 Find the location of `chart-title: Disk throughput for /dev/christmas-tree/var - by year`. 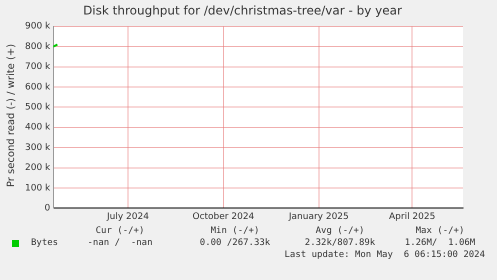

chart-title: Disk throughput for /dev/christmas-tree/var - by year is located at coordinates (242, 10).